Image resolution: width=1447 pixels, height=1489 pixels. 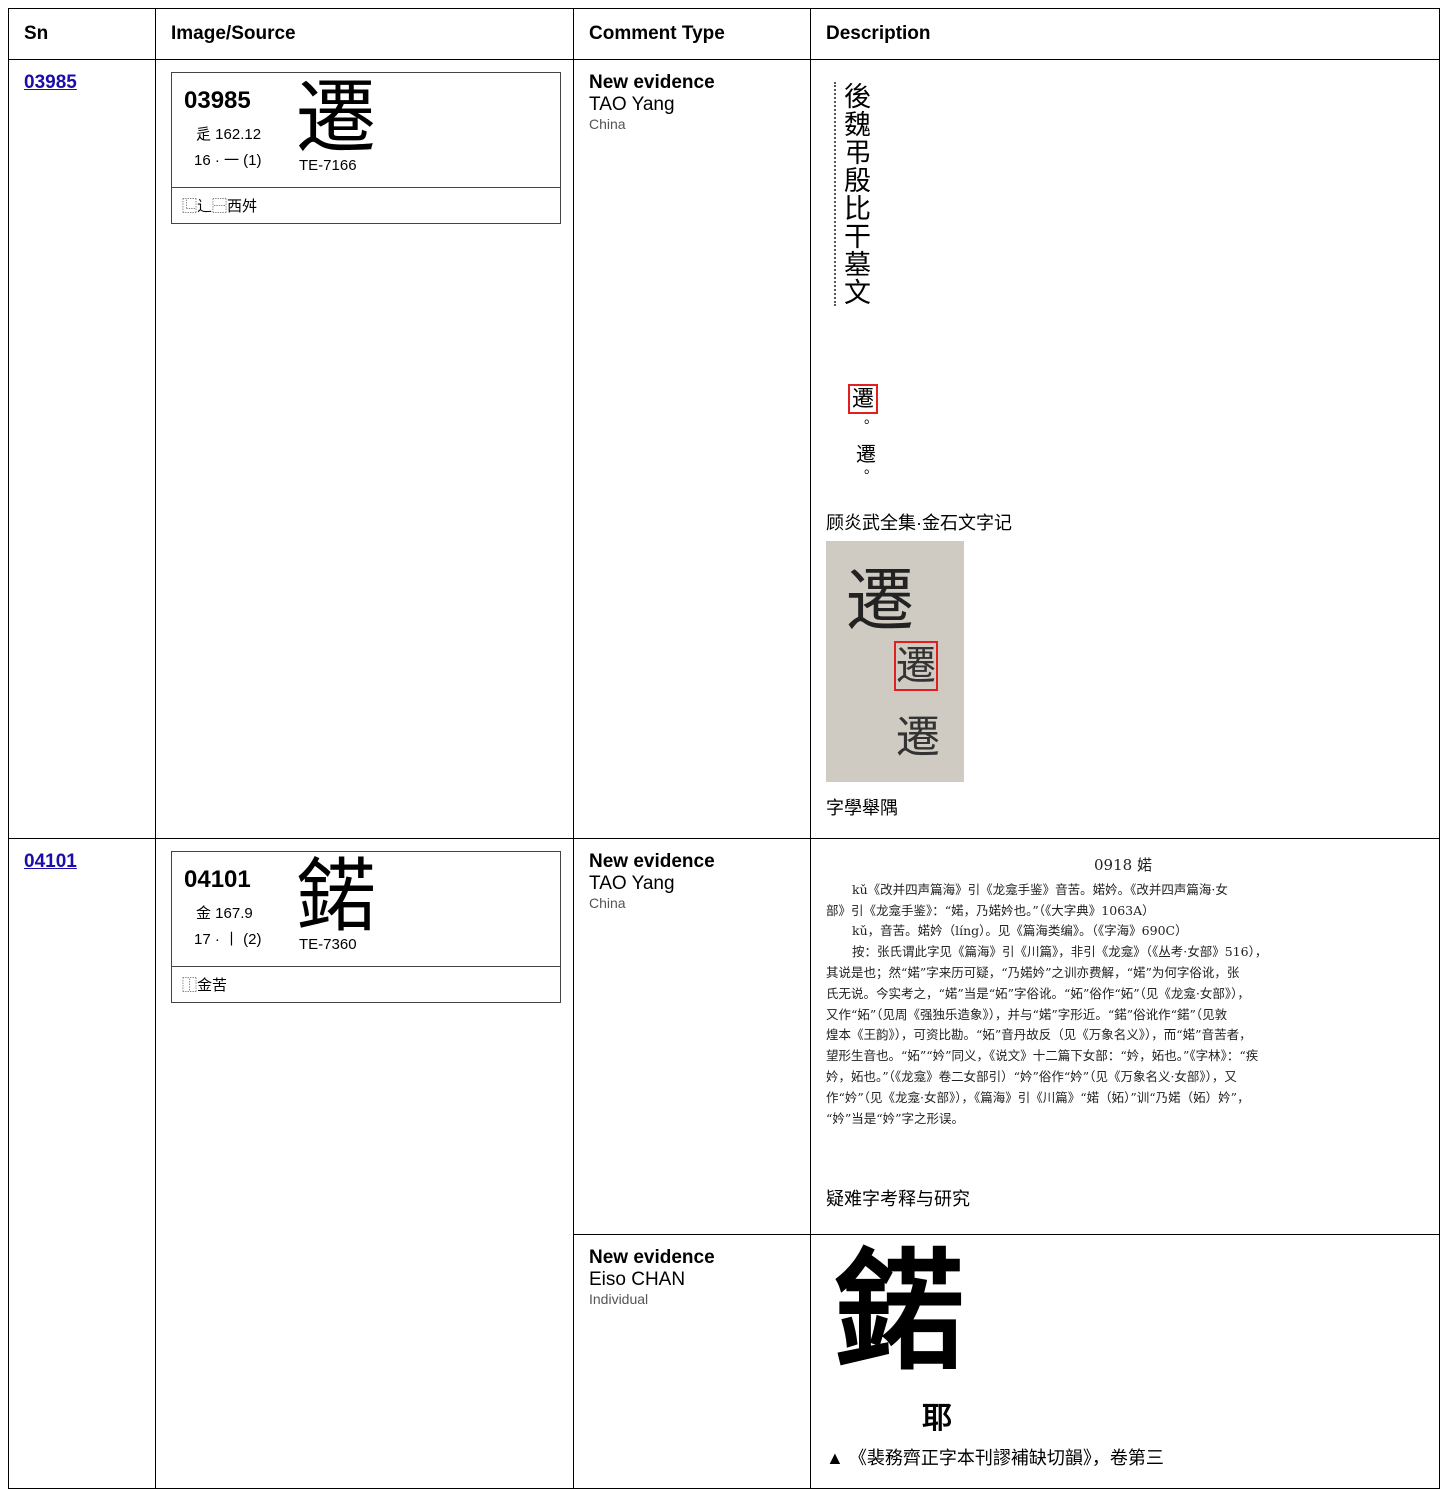 What do you see at coordinates (229, 134) in the screenshot?
I see `glyph-radical: 辵 162.12` at bounding box center [229, 134].